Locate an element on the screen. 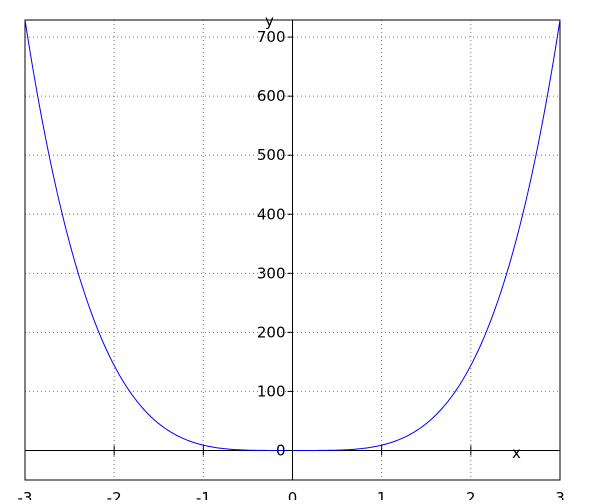 Image resolution: width=600 pixels, height=504 pixels. x-axis-label: x is located at coordinates (516, 453).